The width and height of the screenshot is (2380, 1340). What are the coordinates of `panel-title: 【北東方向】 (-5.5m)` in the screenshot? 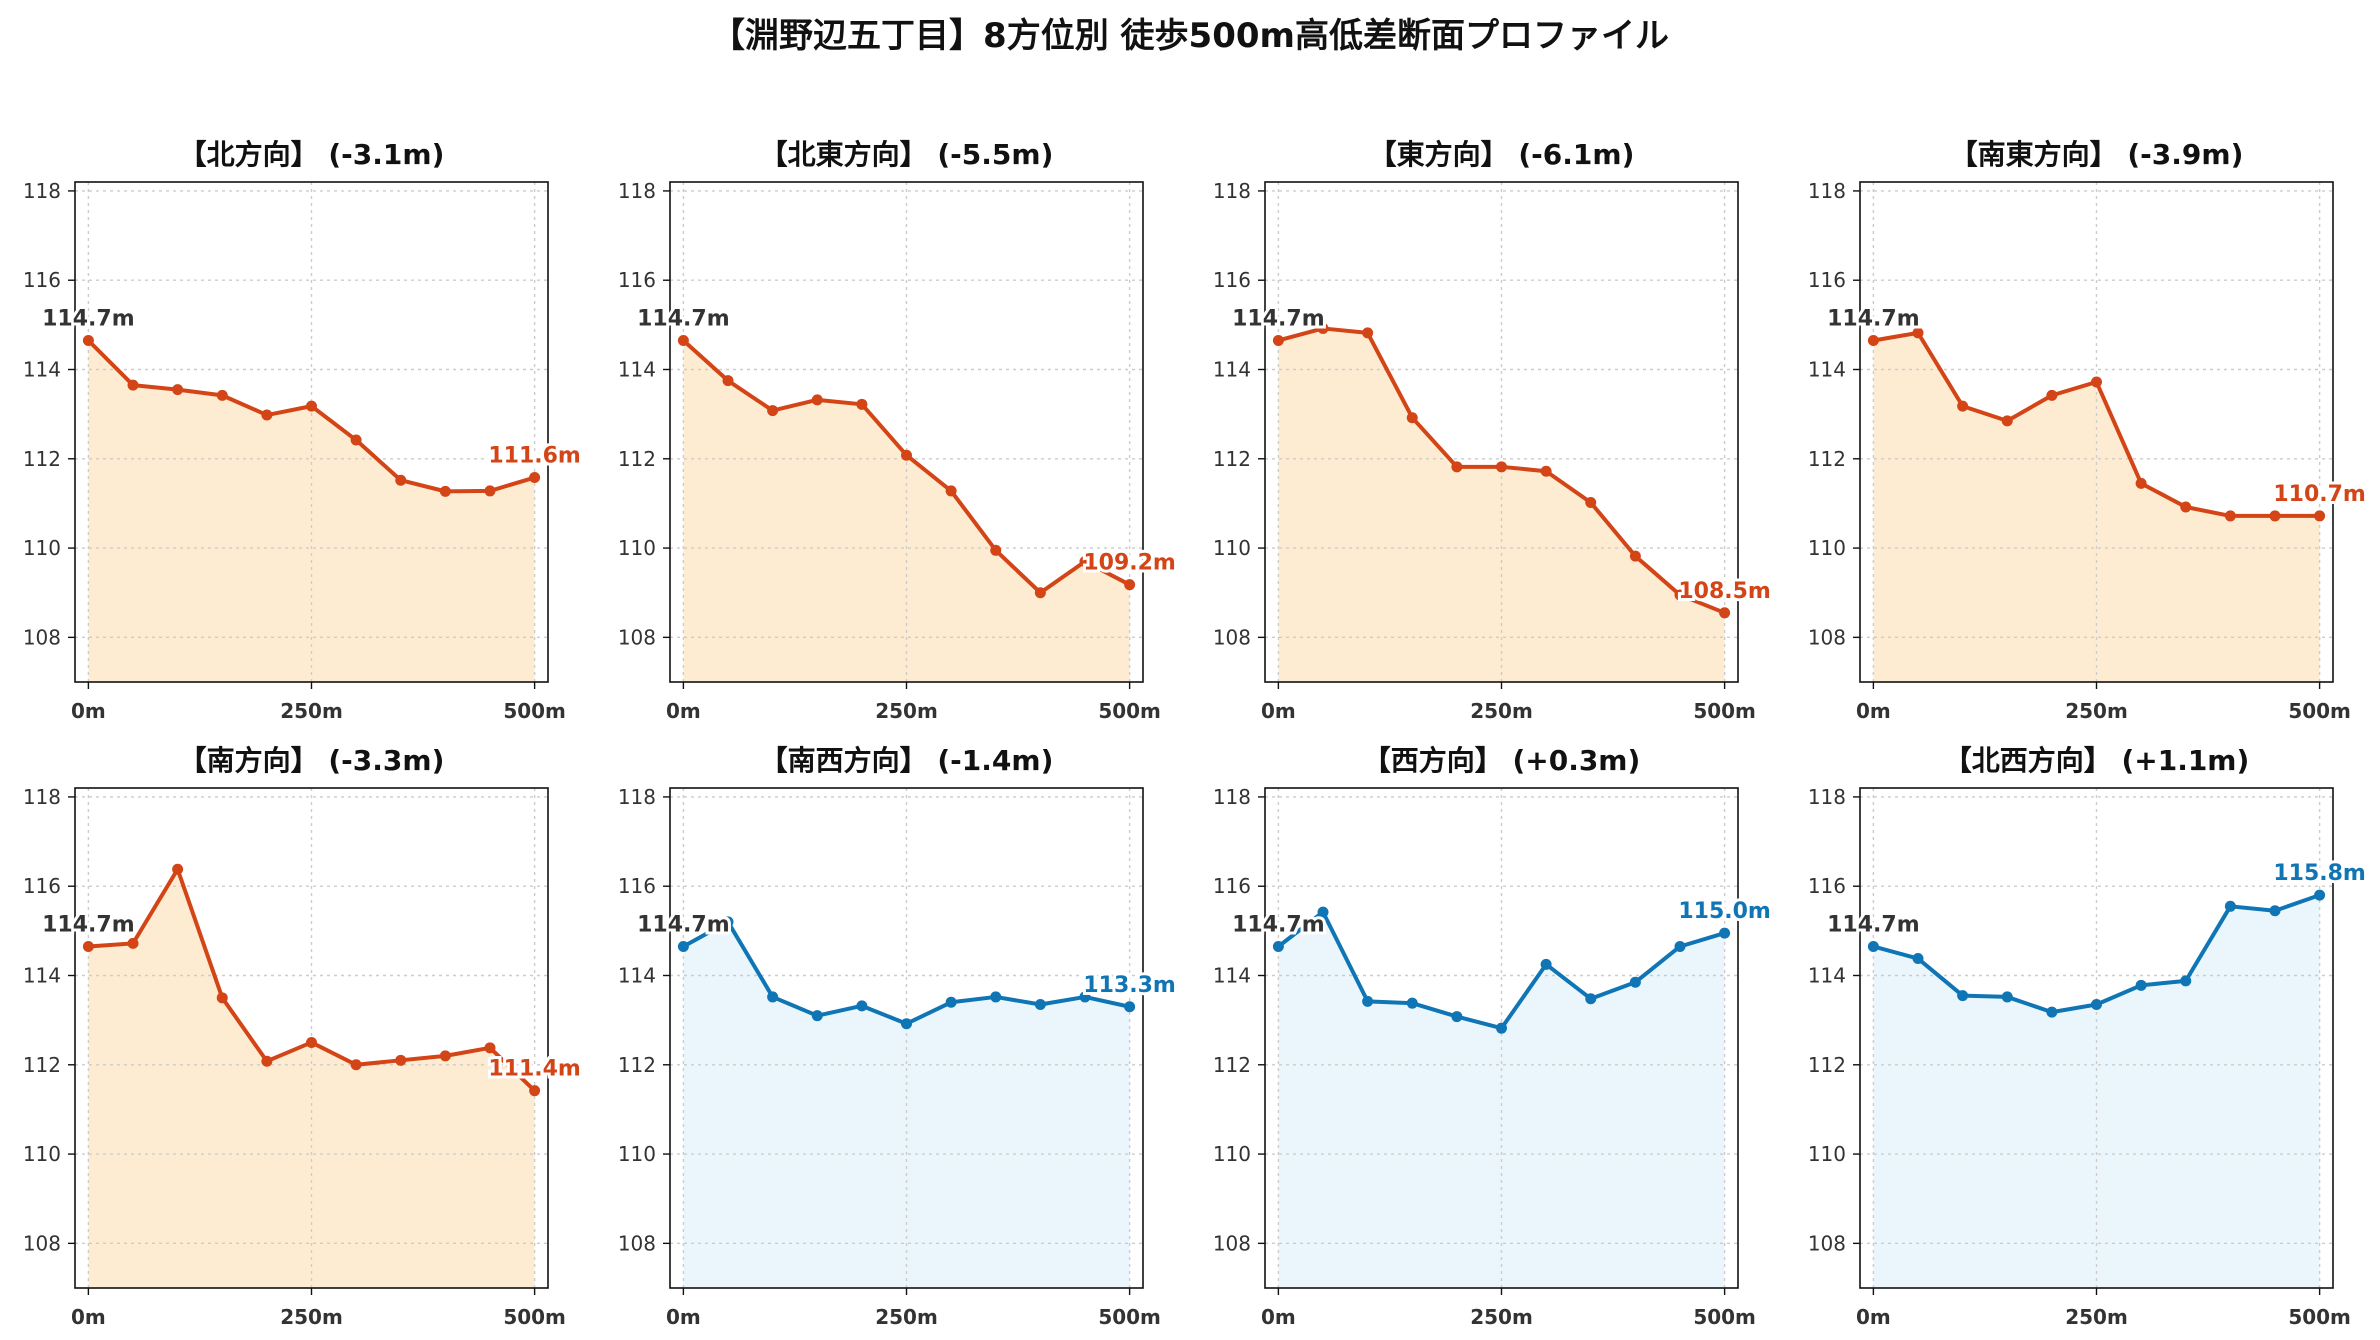 It's located at (907, 154).